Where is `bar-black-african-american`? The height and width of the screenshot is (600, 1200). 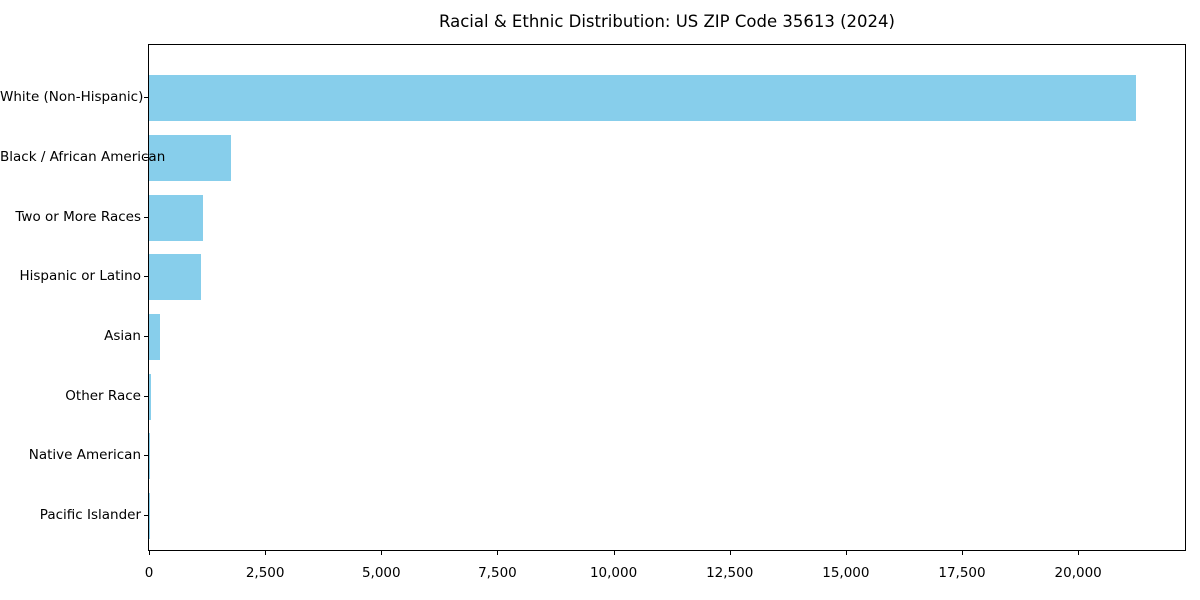 bar-black-african-american is located at coordinates (190, 157).